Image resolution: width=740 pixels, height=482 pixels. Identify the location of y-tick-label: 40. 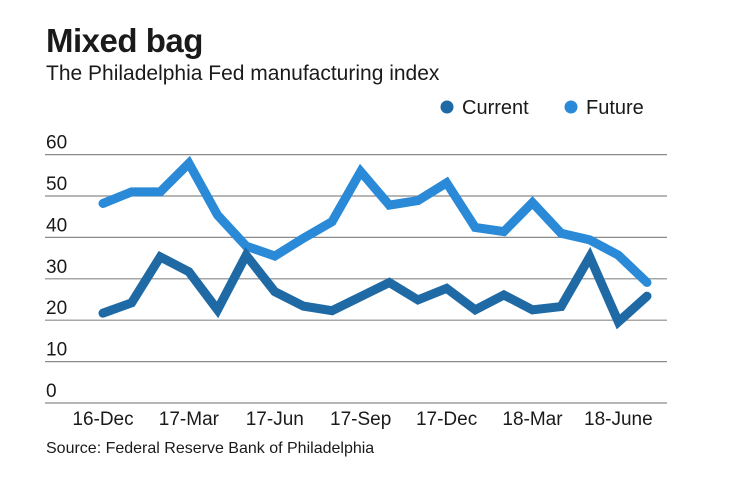
(56, 225).